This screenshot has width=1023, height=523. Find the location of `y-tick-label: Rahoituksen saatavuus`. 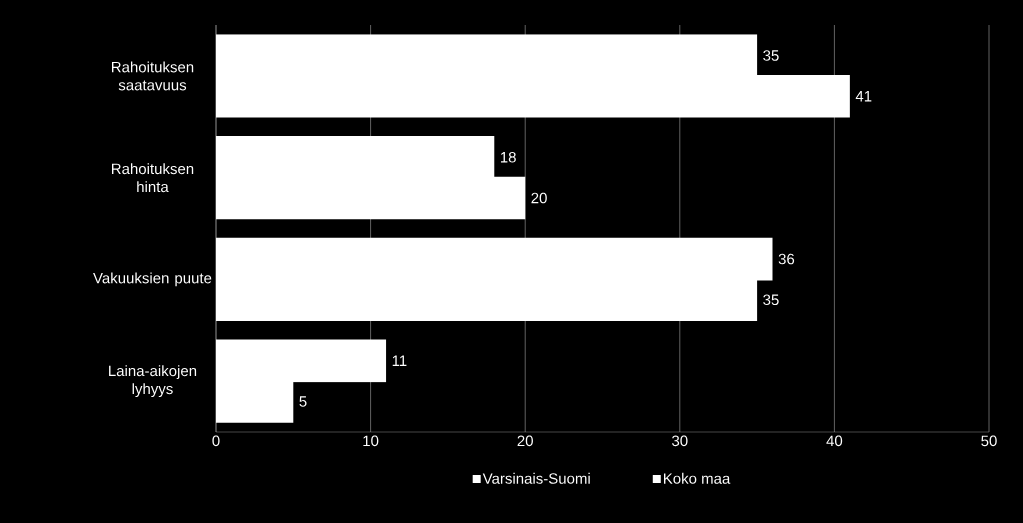

y-tick-label: Rahoituksen saatavuus is located at coordinates (153, 76).